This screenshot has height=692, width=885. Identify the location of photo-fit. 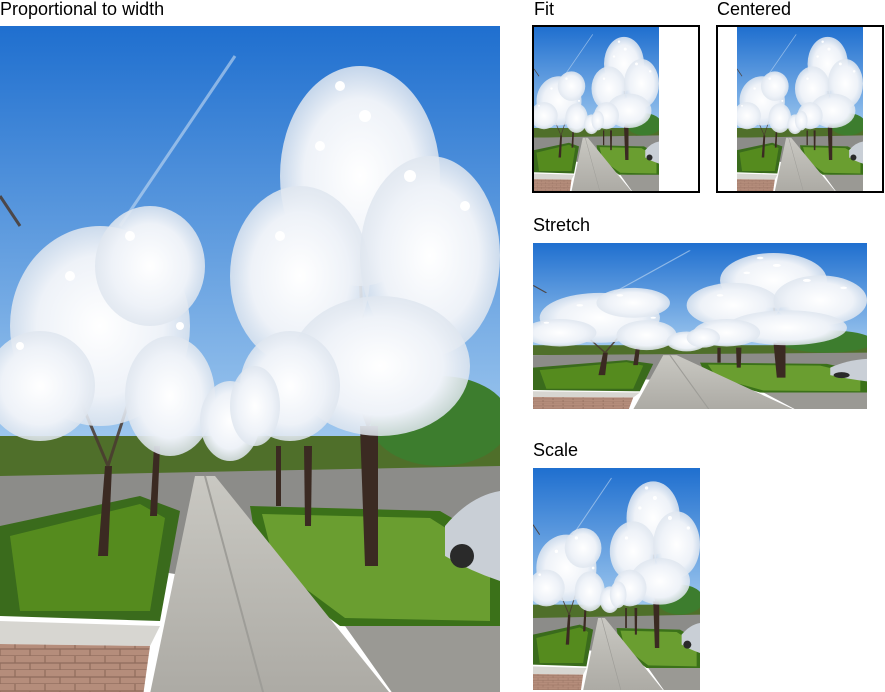
(596, 109).